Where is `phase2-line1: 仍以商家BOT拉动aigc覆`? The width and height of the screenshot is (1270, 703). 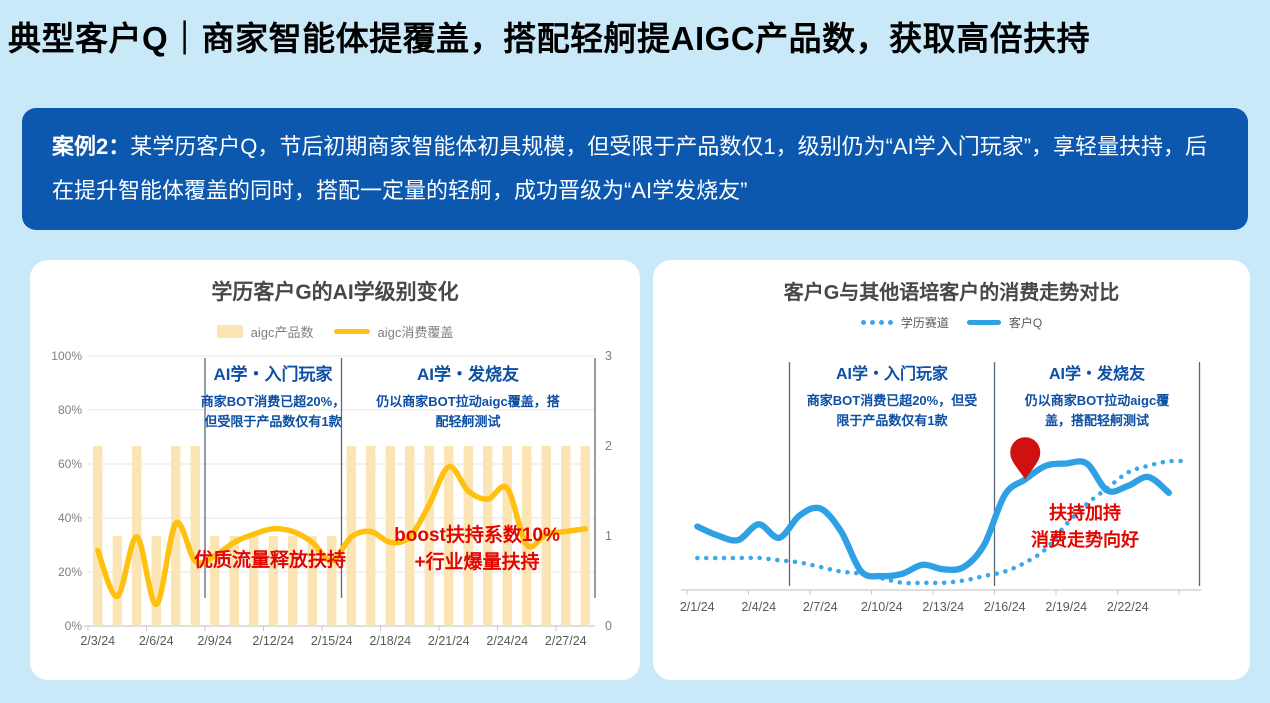 phase2-line1: 仍以商家BOT拉动aigc覆 is located at coordinates (1097, 400).